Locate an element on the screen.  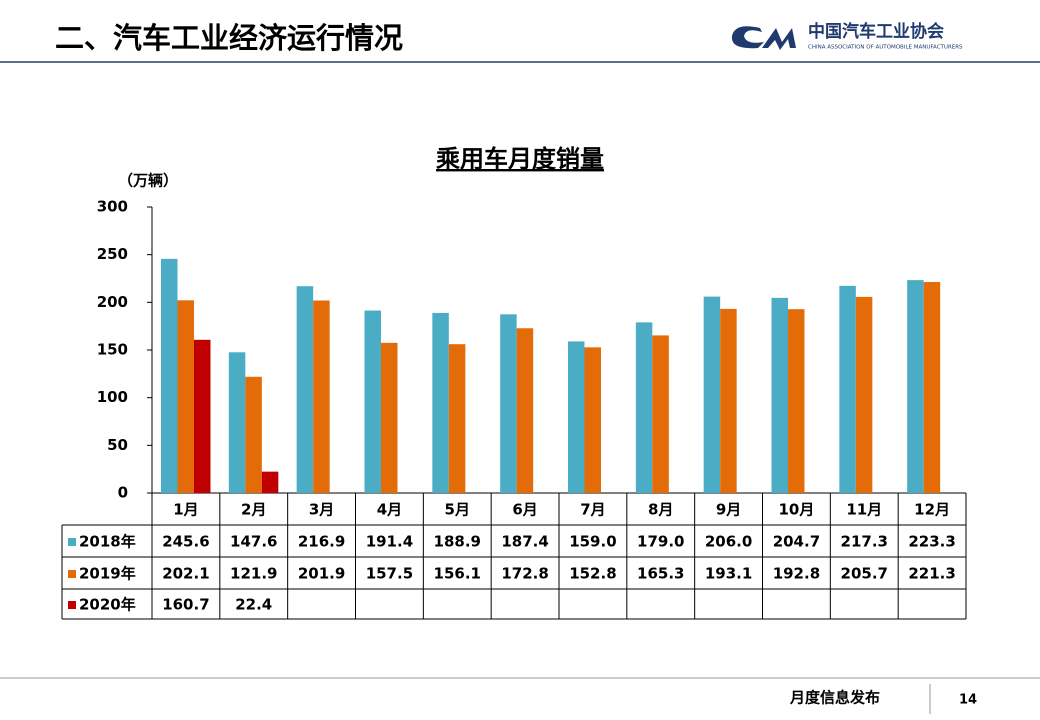
footer-text: 月度信息发布 is located at coordinates (834, 698).